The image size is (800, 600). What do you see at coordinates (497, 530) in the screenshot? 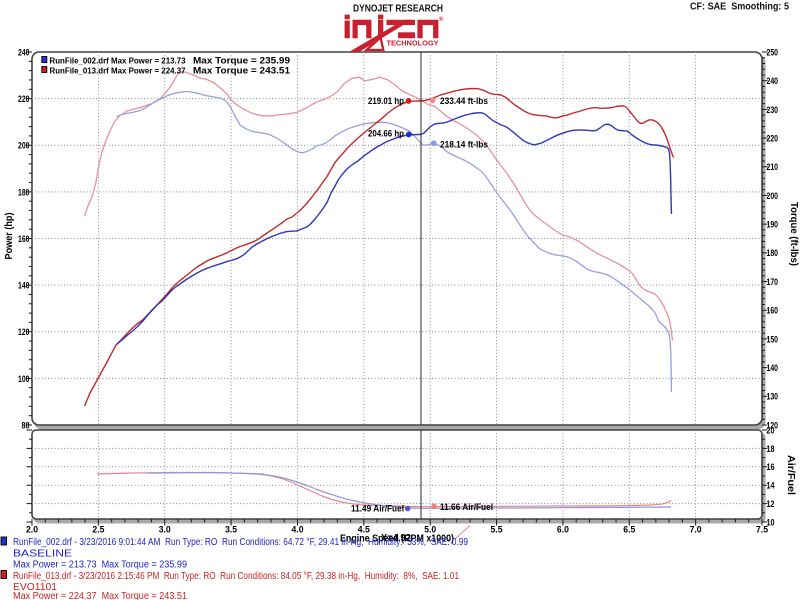
I see `svg-text: 5.5` at bounding box center [497, 530].